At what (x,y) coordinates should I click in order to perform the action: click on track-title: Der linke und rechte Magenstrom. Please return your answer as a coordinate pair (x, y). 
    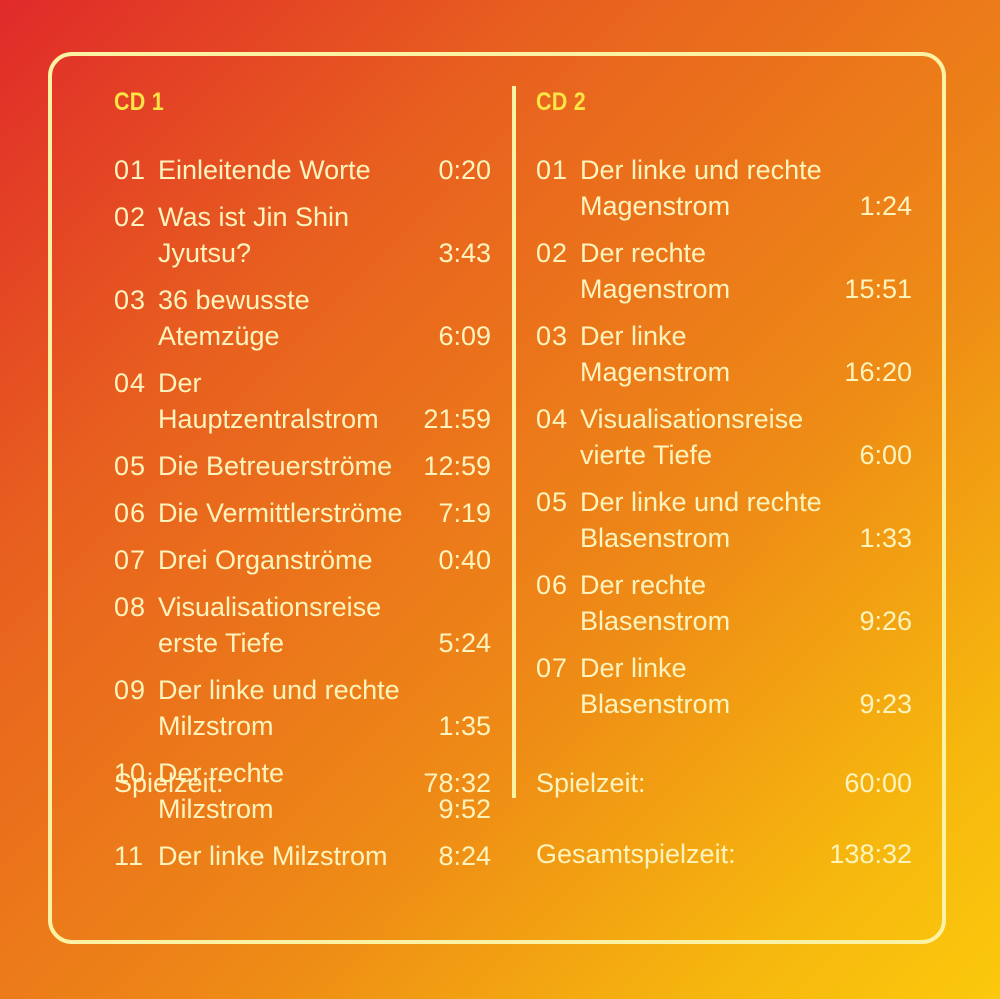
    Looking at the image, I should click on (701, 188).